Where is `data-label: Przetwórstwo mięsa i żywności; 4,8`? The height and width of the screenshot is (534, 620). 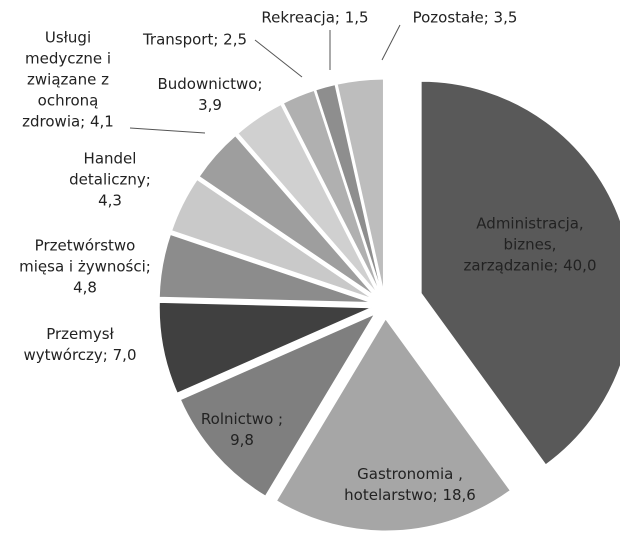
data-label: Przetwórstwo mięsa i żywności; 4,8 is located at coordinates (85, 266).